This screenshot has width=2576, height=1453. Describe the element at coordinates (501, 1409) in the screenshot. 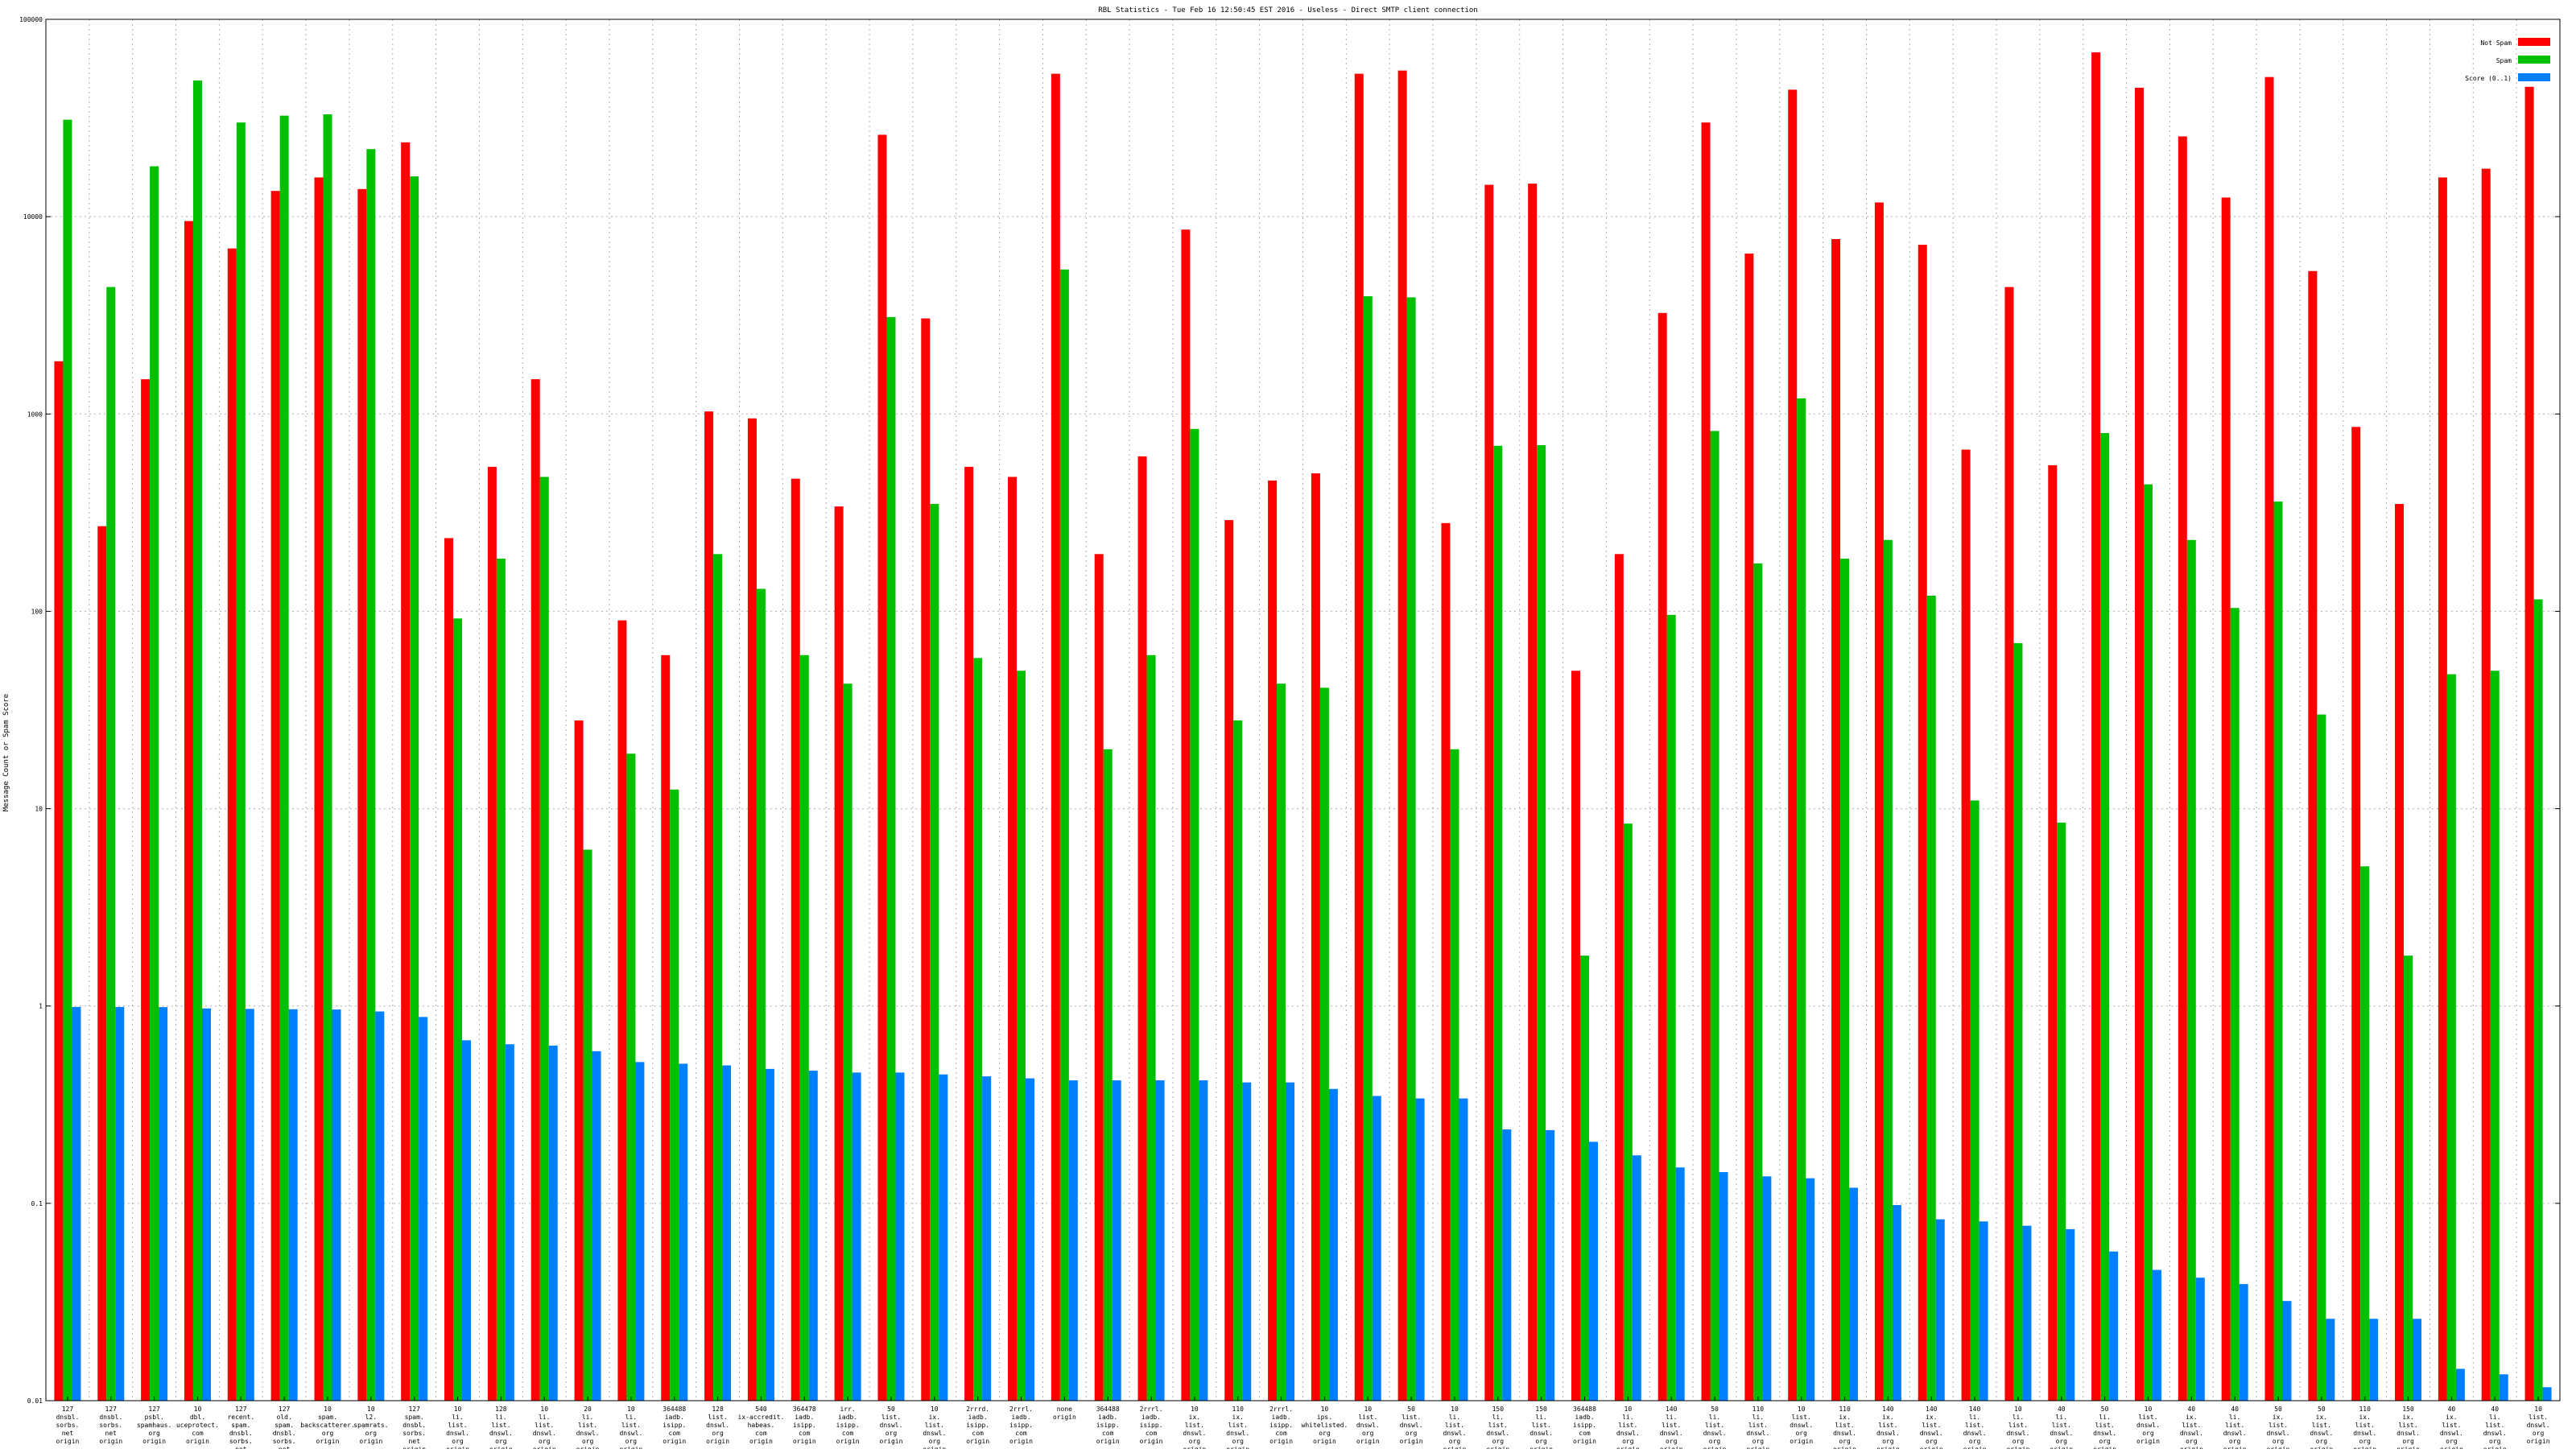

I see `x-category-label-line: 128` at that location.